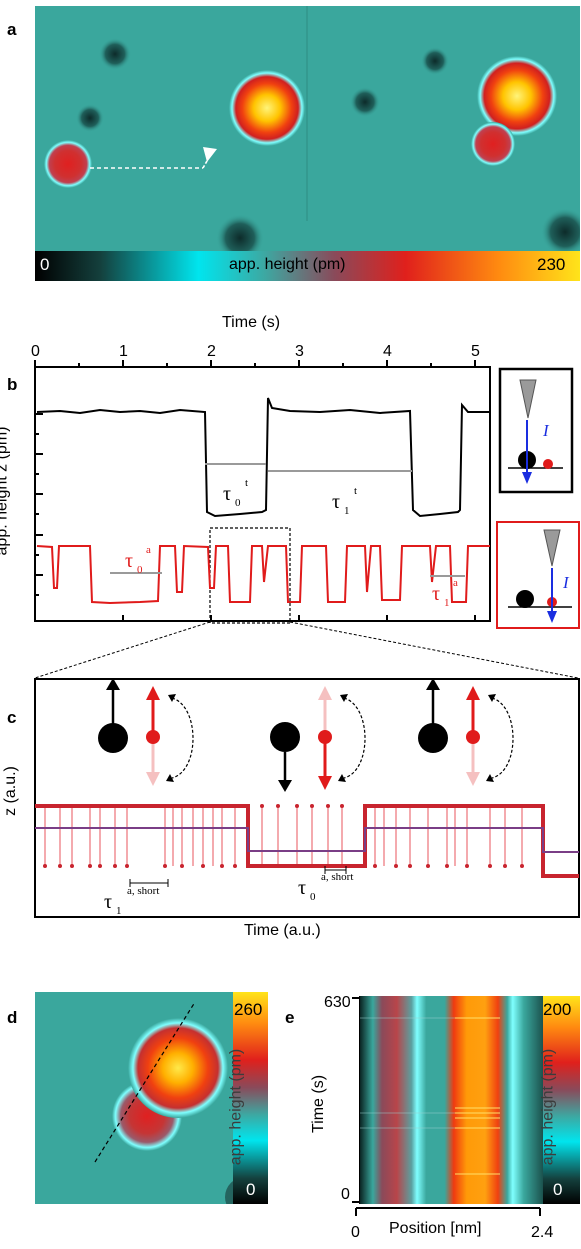  What do you see at coordinates (548, 1107) in the screenshot?
I see `colorbar-e-label: app. height (pm)` at bounding box center [548, 1107].